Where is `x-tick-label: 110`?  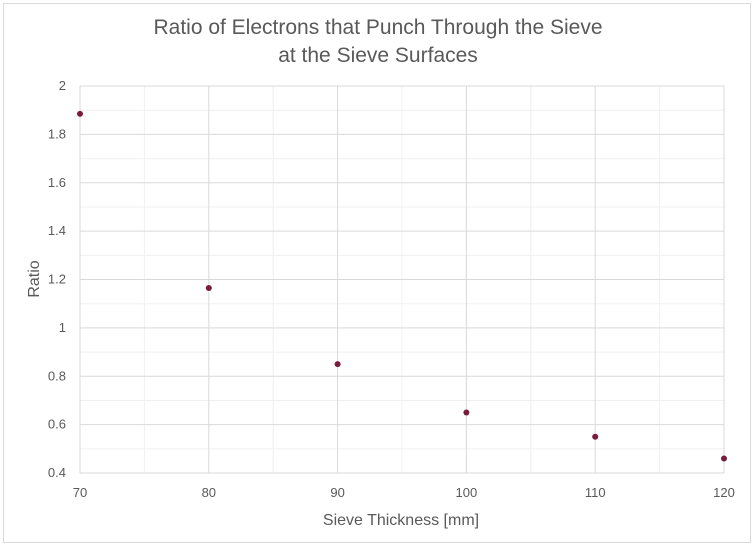 x-tick-label: 110 is located at coordinates (595, 492).